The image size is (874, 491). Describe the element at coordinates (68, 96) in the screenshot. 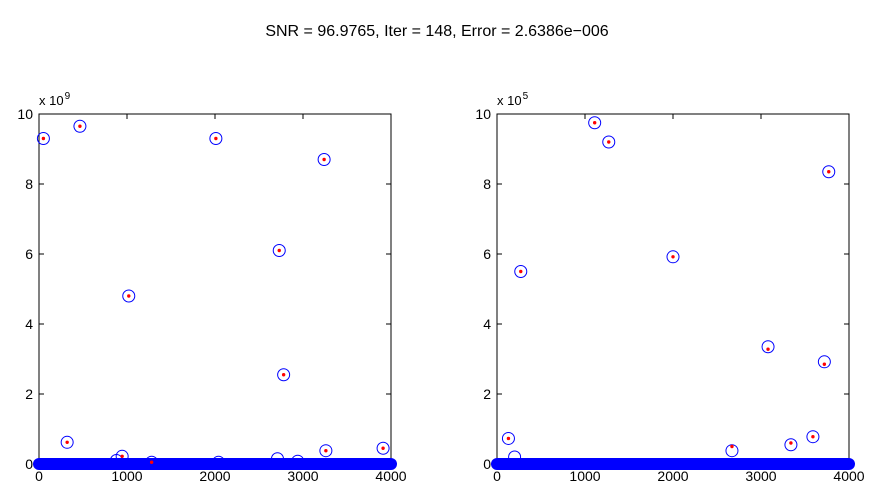

I see `y-exponent-power: 9` at that location.